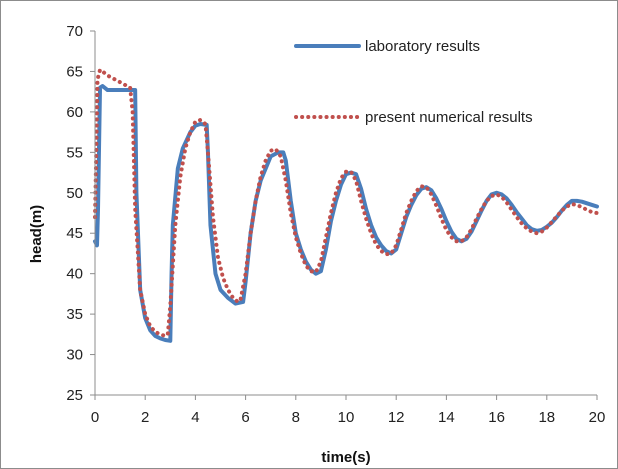 Image resolution: width=618 pixels, height=469 pixels. I want to click on y-tick-label: 70, so click(74, 31).